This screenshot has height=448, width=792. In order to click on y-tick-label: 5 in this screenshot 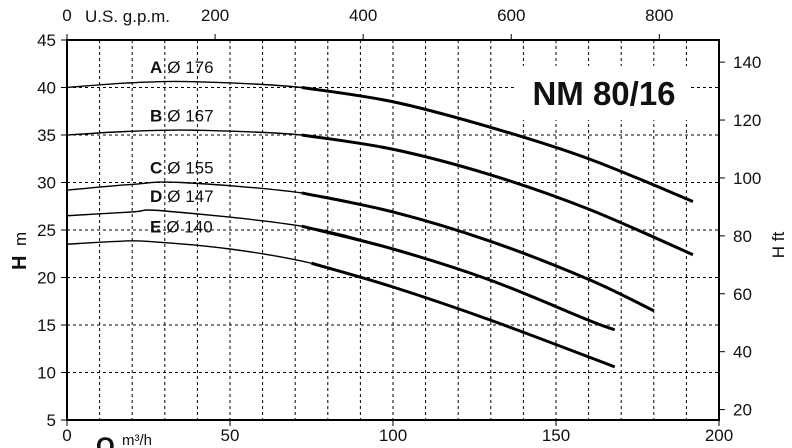, I will do `click(51, 420)`.